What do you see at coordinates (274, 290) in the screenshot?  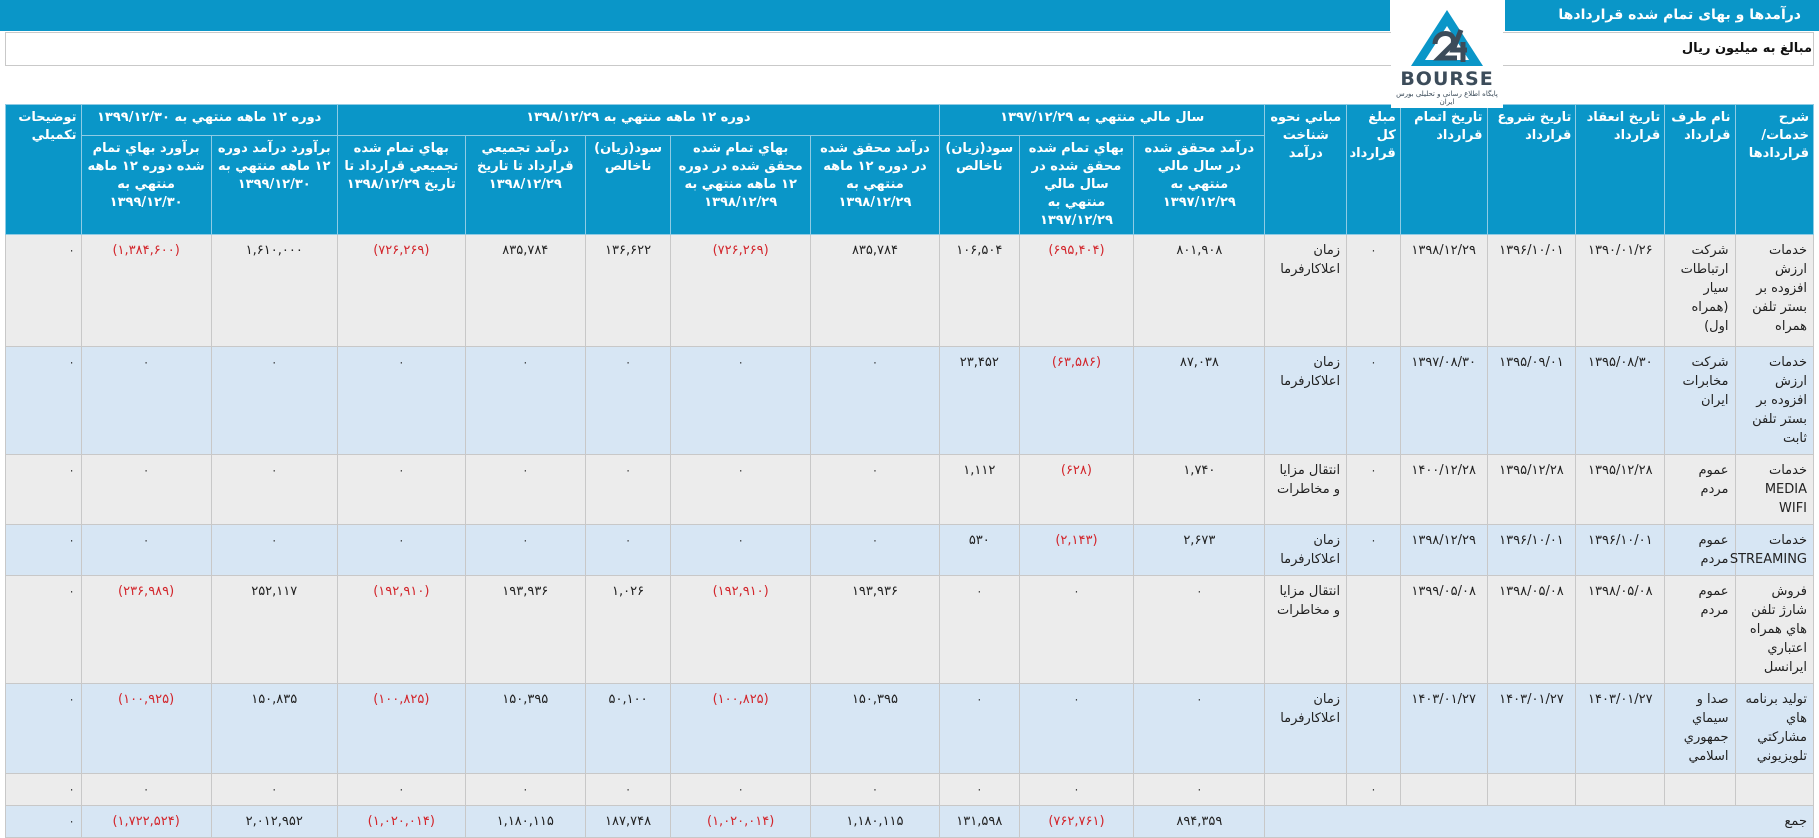 I see `cell-est-rev-1399: ۱,۶۱۰,۰۰۰` at bounding box center [274, 290].